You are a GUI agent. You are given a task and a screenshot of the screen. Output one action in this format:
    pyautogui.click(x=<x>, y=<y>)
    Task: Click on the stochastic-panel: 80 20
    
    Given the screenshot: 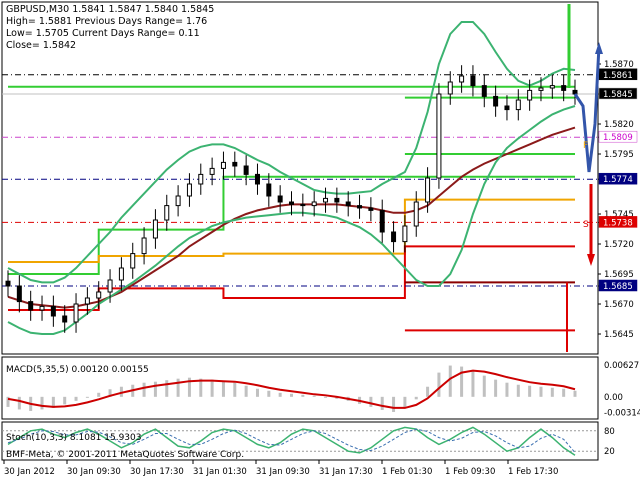 What is the action you would take?
    pyautogui.click(x=308, y=441)
    